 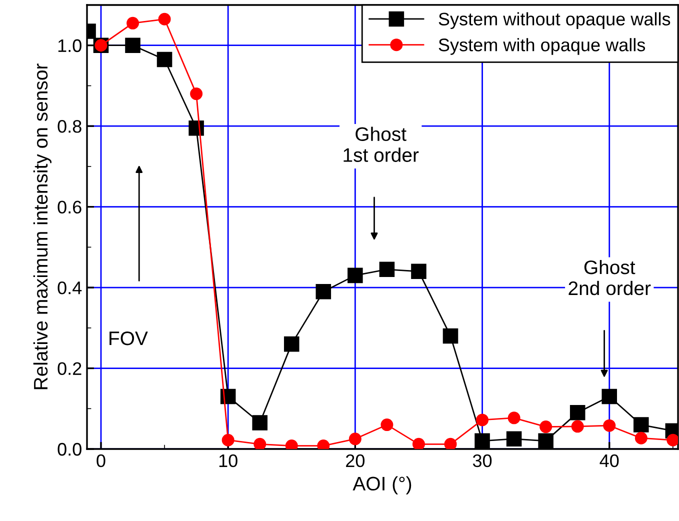 I want to click on annotation: FOV, so click(x=129, y=338).